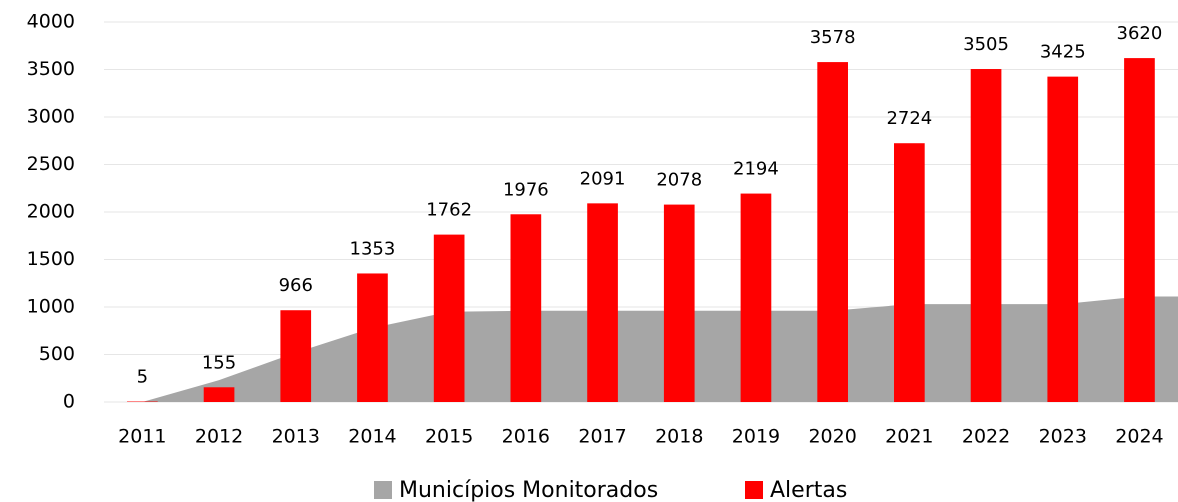  I want to click on x-tick-label: 2014, so click(372, 437).